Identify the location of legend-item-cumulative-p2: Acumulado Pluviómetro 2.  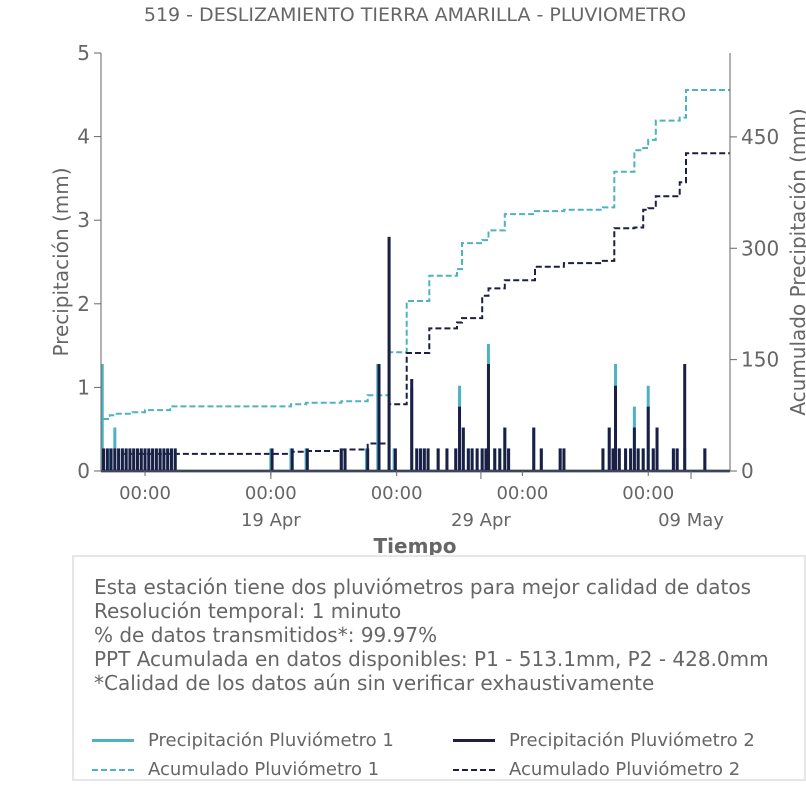
(596, 769).